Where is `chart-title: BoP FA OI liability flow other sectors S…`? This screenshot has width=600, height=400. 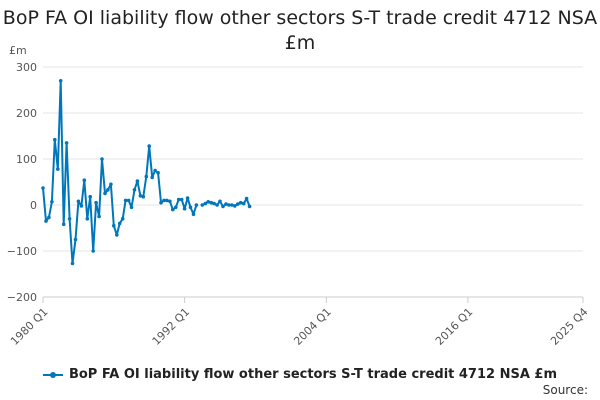 chart-title: BoP FA OI liability flow other sectors S… is located at coordinates (300, 30).